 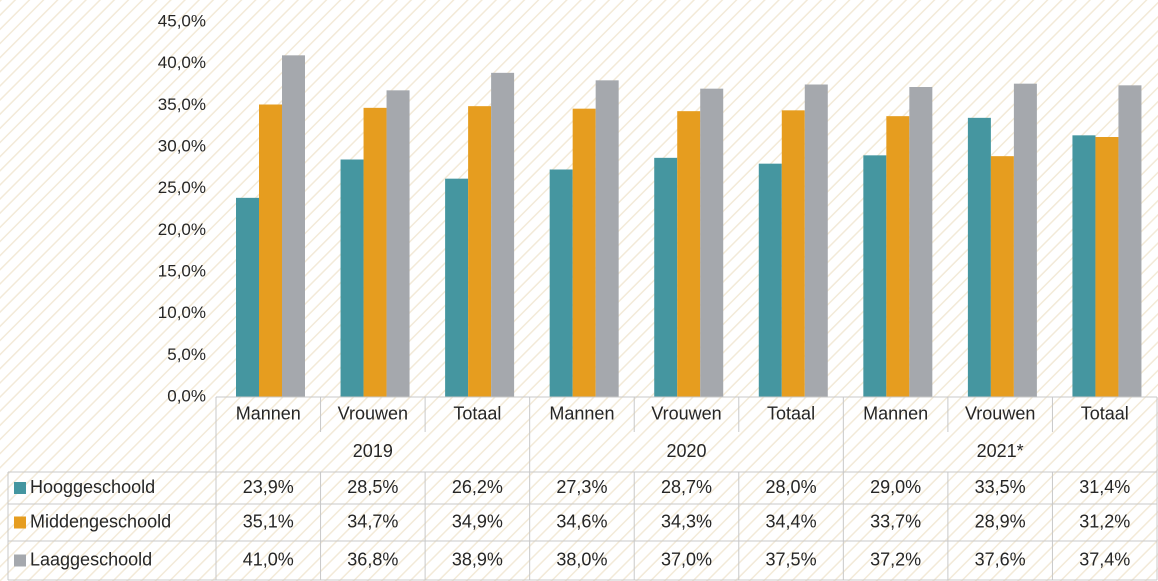 I want to click on y-tick-label: 40,0%, so click(x=182, y=62).